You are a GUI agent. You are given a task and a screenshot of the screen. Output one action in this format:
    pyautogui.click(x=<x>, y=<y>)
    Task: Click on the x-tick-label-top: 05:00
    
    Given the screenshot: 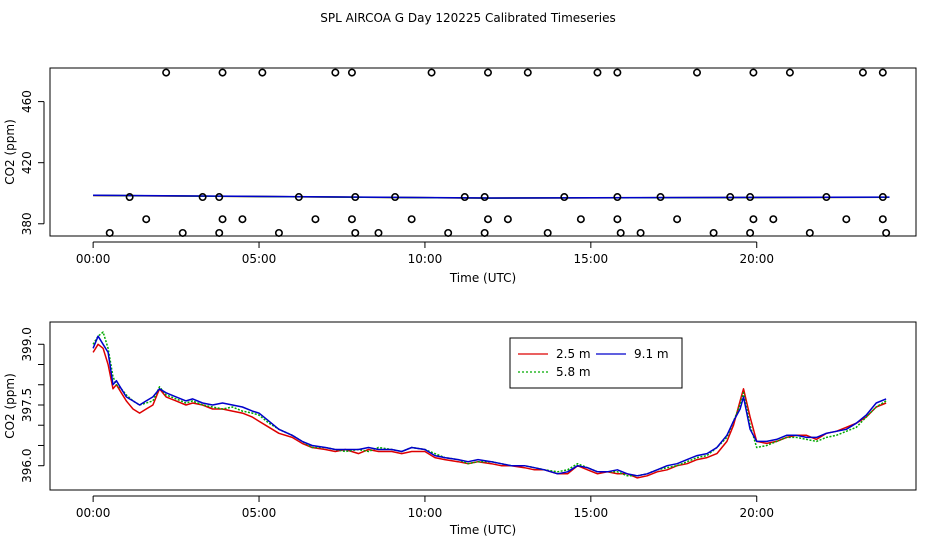 What is the action you would take?
    pyautogui.click(x=259, y=259)
    